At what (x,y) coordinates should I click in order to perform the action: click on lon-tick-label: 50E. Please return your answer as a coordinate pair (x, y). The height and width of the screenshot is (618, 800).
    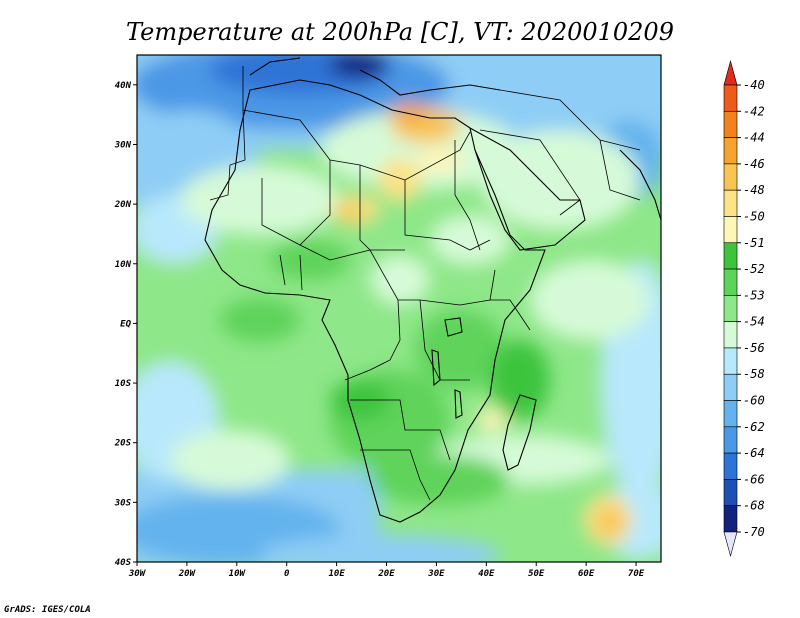
    Looking at the image, I should click on (536, 574).